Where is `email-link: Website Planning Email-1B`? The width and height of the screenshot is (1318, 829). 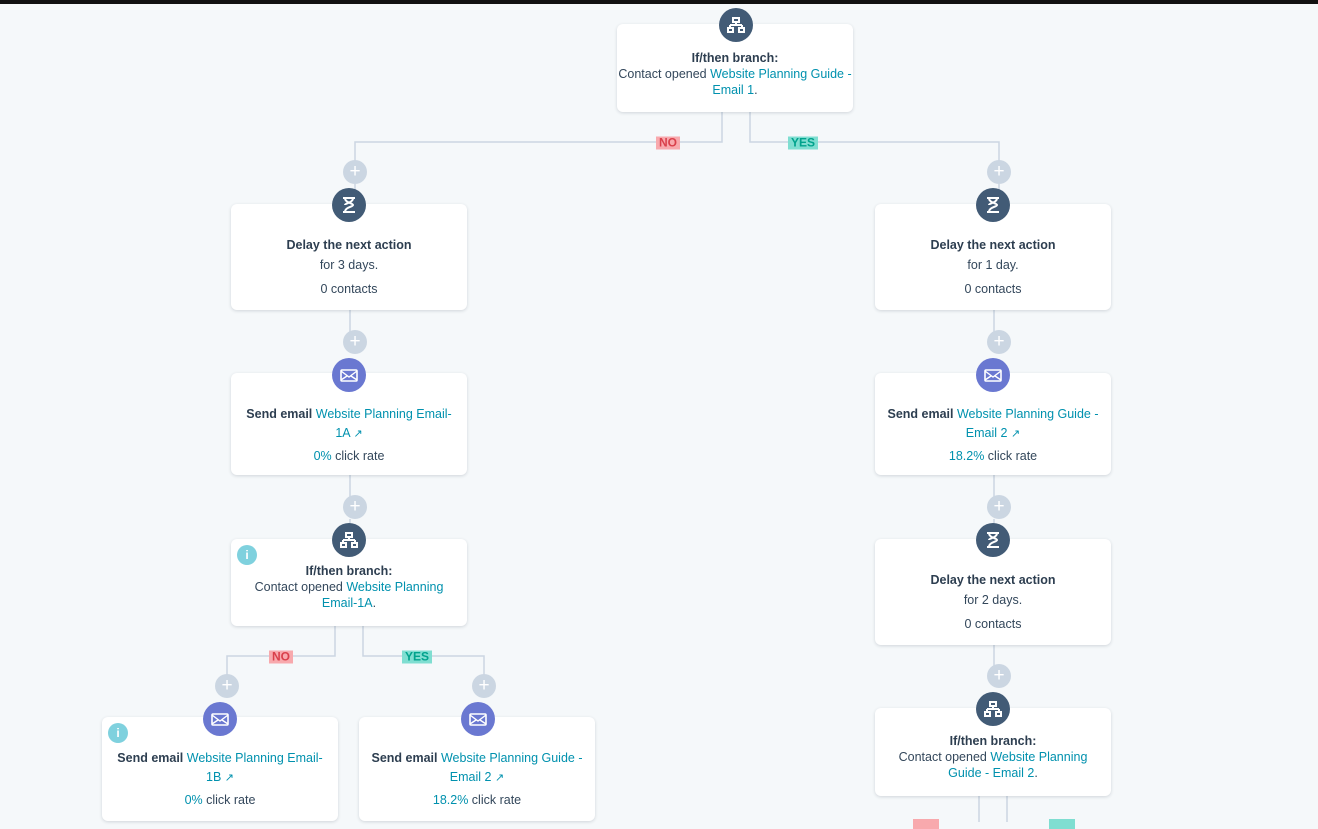 email-link: Website Planning Email-1B is located at coordinates (254, 767).